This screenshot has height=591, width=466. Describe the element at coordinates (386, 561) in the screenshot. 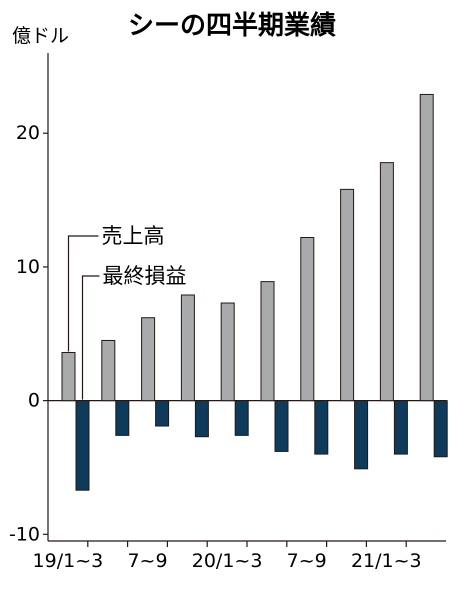

I see `x-tick-label: 21/1~3` at that location.